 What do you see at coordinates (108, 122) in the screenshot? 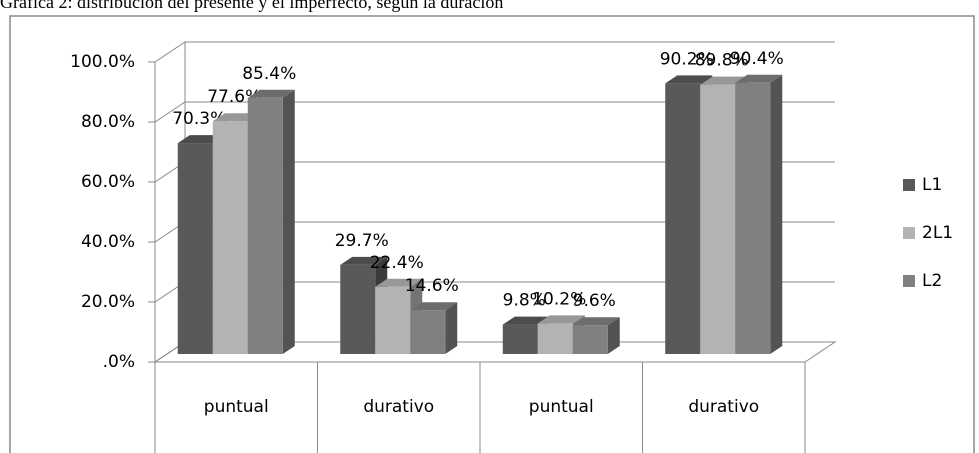
I see `y-tick-label: 80.0%` at bounding box center [108, 122].